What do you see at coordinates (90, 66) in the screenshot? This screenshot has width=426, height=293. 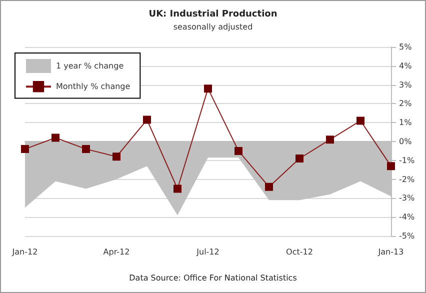 I see `legend-label: 1 year % change` at bounding box center [90, 66].